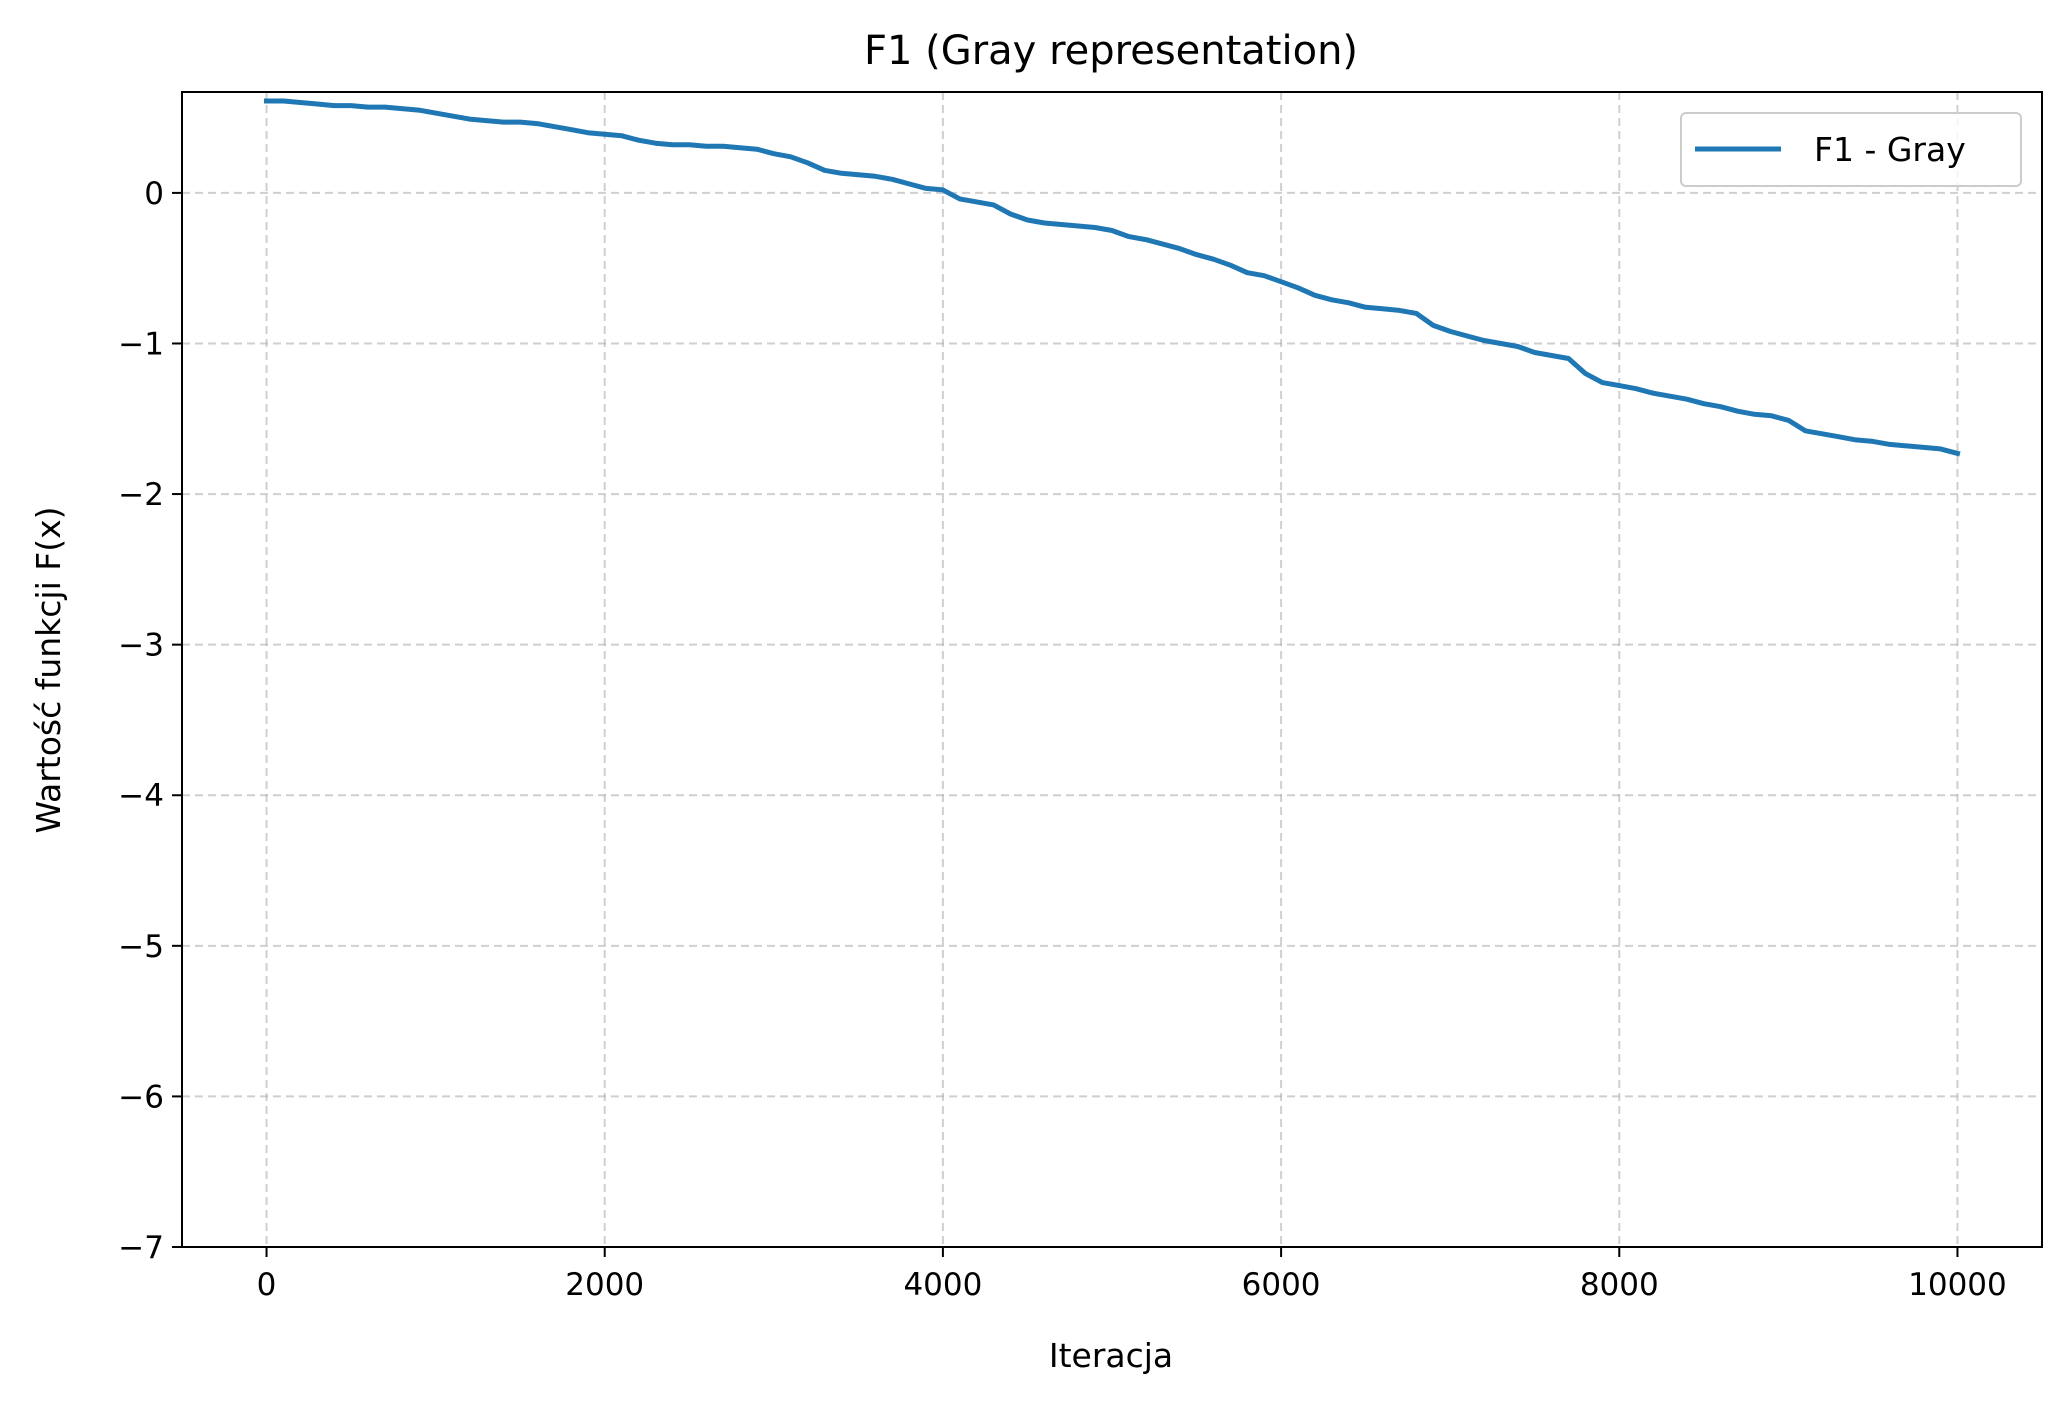 The width and height of the screenshot is (2070, 1407). I want to click on y-tick-label: 0, so click(154, 194).